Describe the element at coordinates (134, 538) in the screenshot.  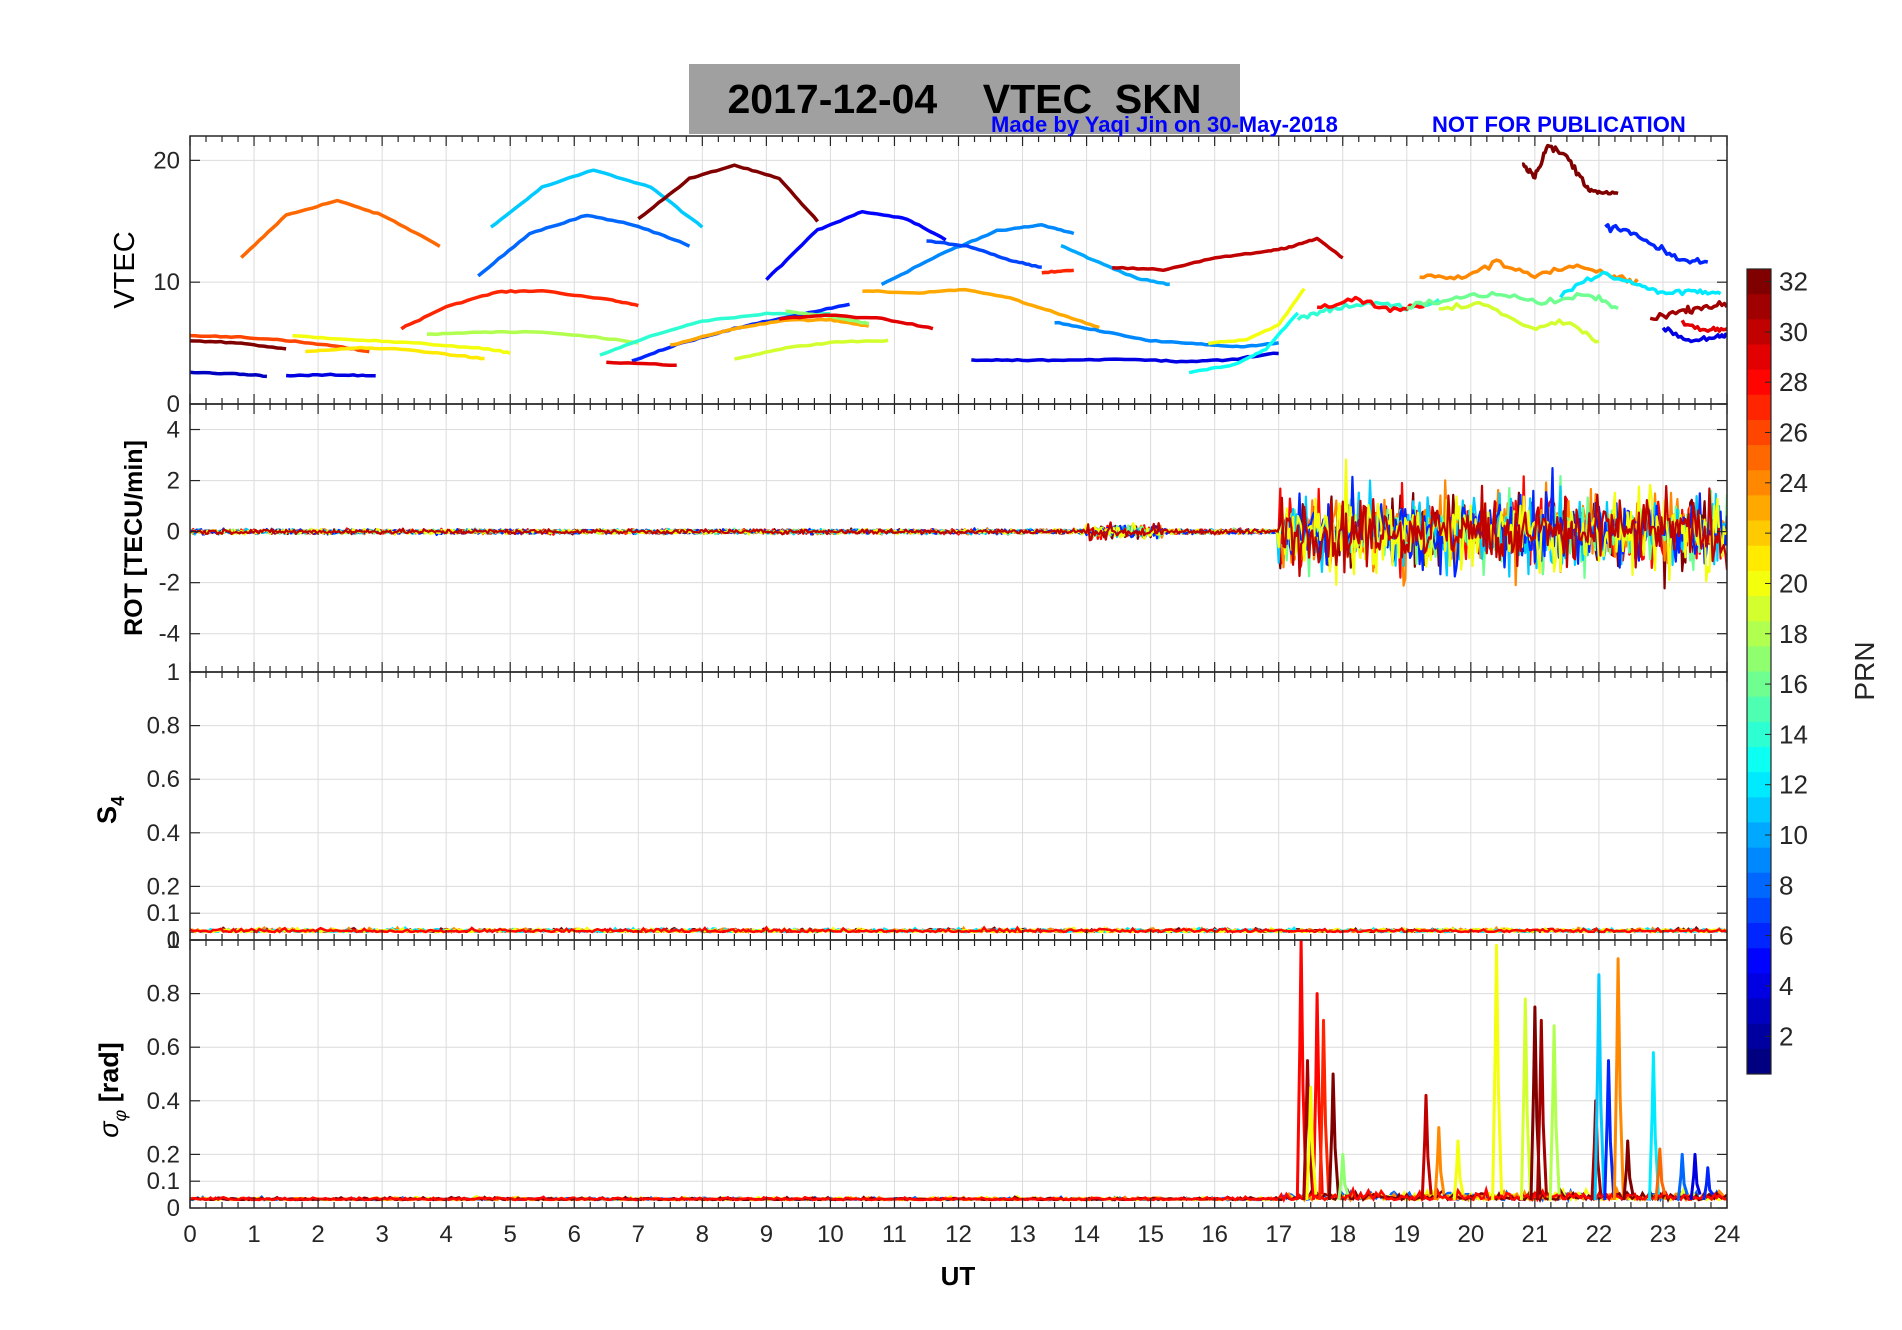
I see `y-axis-label: ROT [TECU/min]` at that location.